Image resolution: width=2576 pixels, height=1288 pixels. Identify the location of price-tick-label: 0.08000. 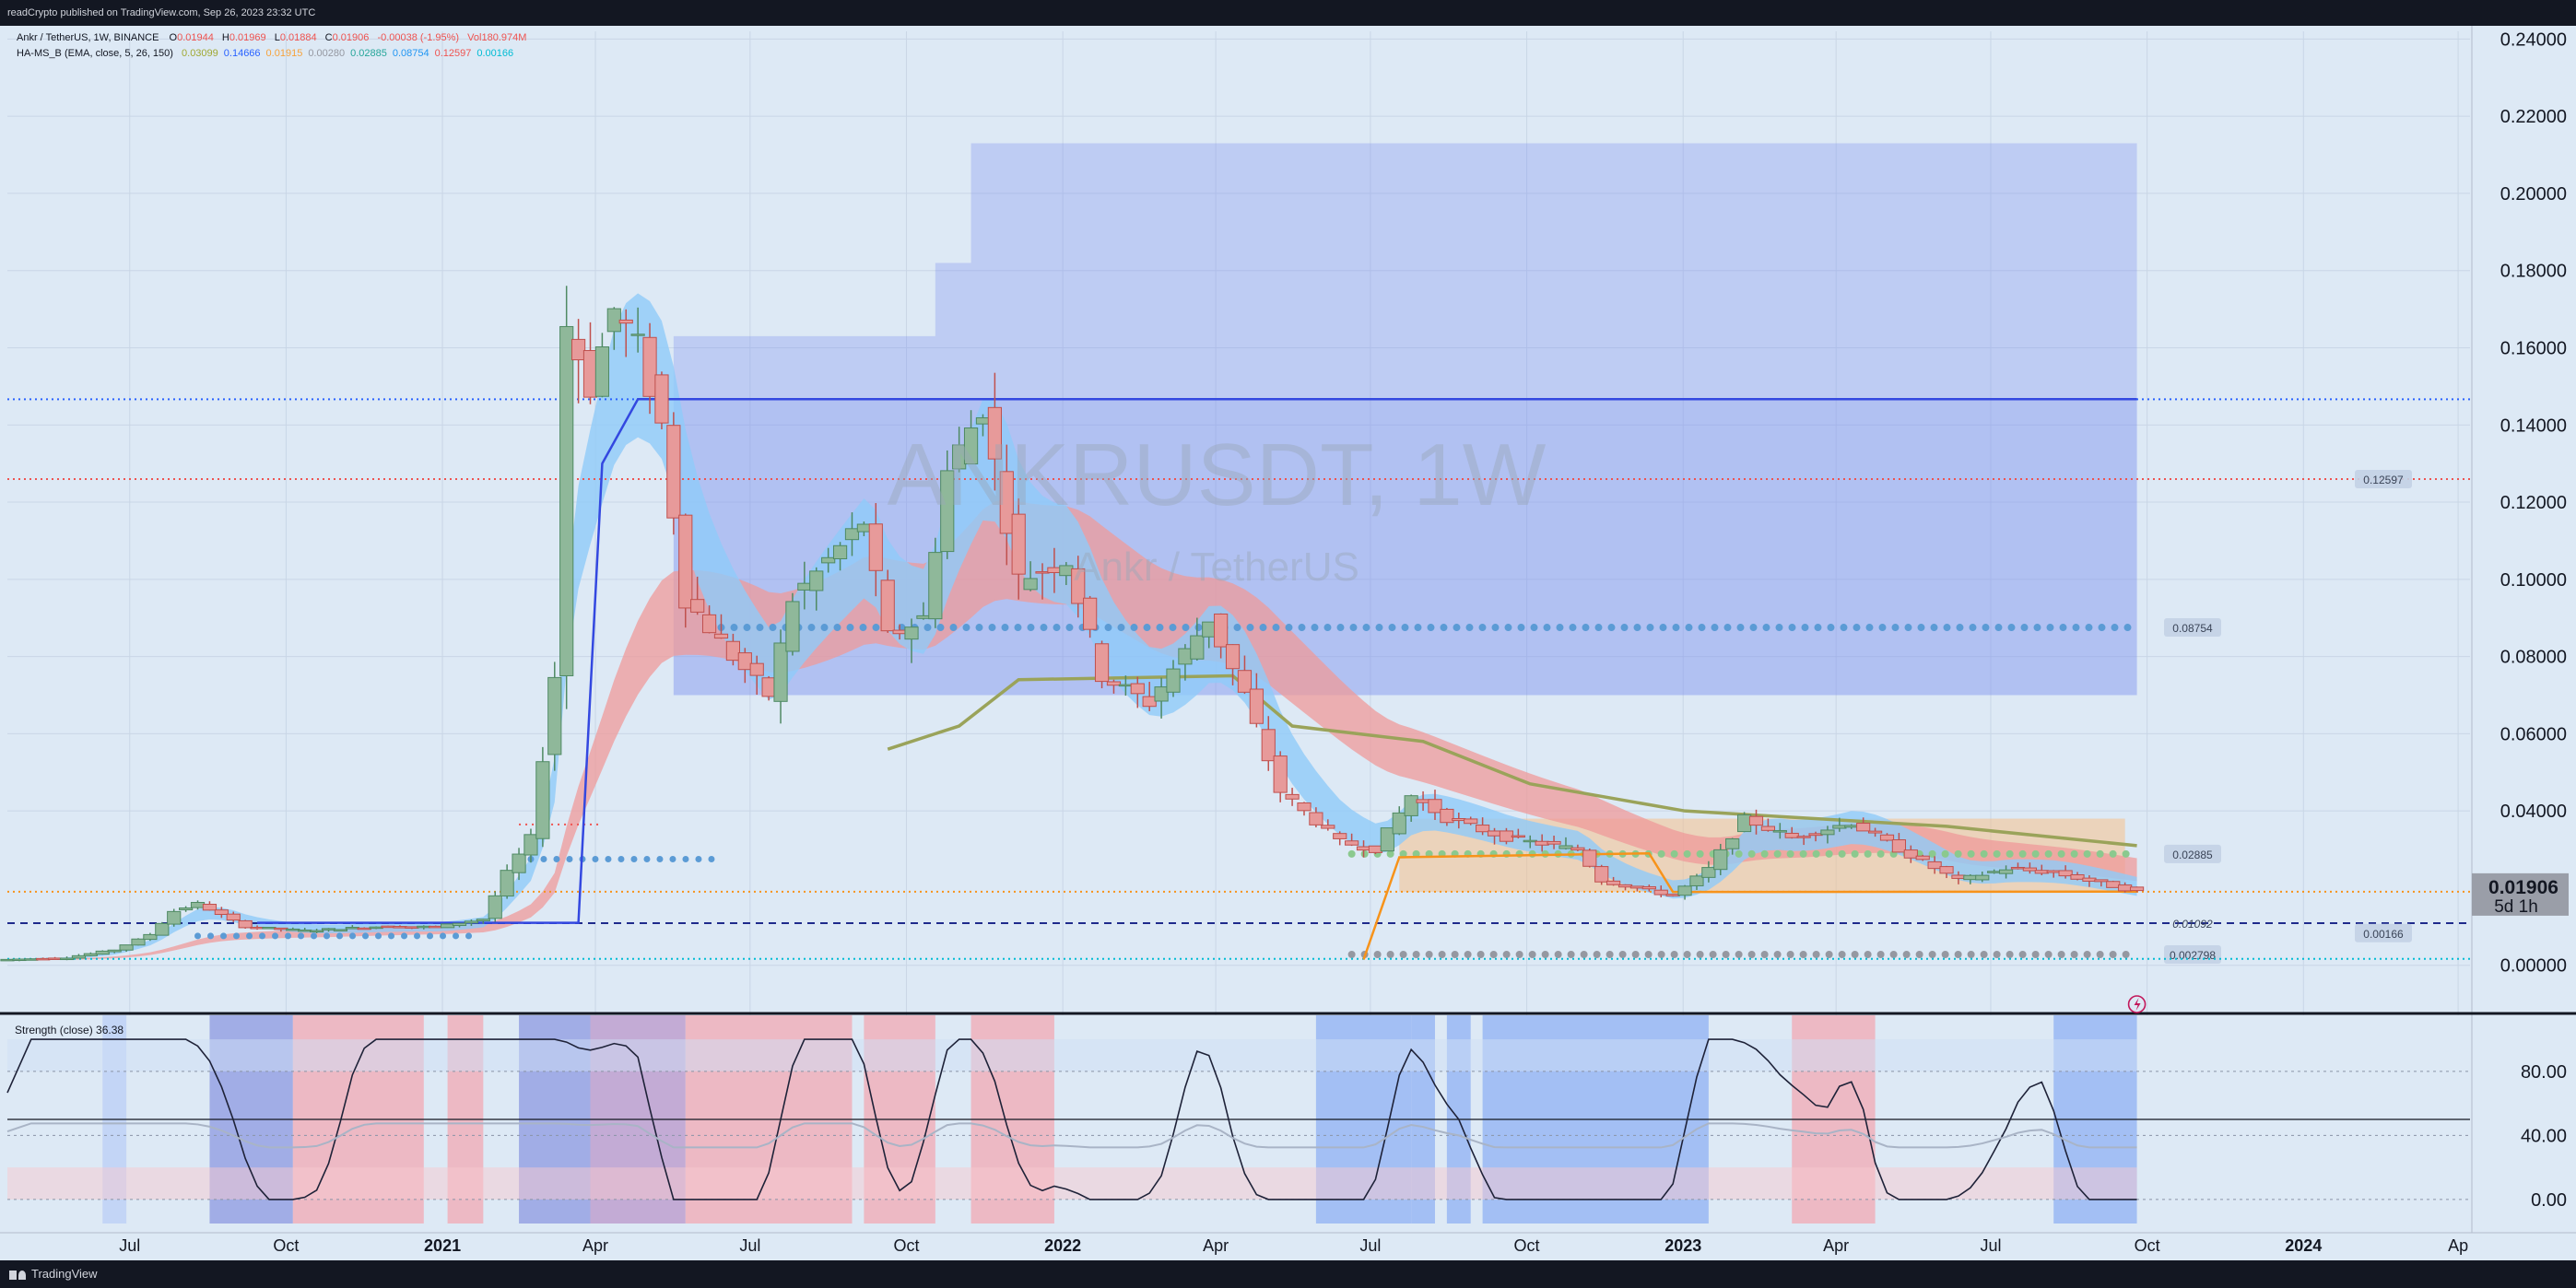
(2533, 658).